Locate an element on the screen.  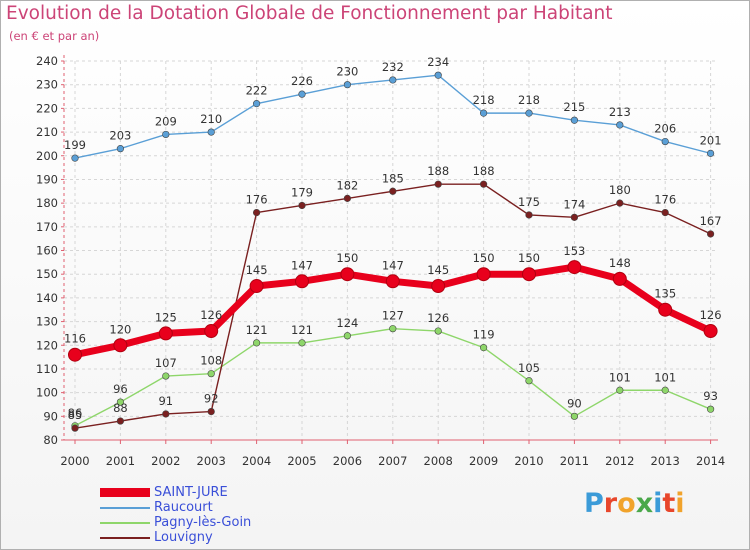
chart-subtitle: (en € et par an) is located at coordinates (54, 36).